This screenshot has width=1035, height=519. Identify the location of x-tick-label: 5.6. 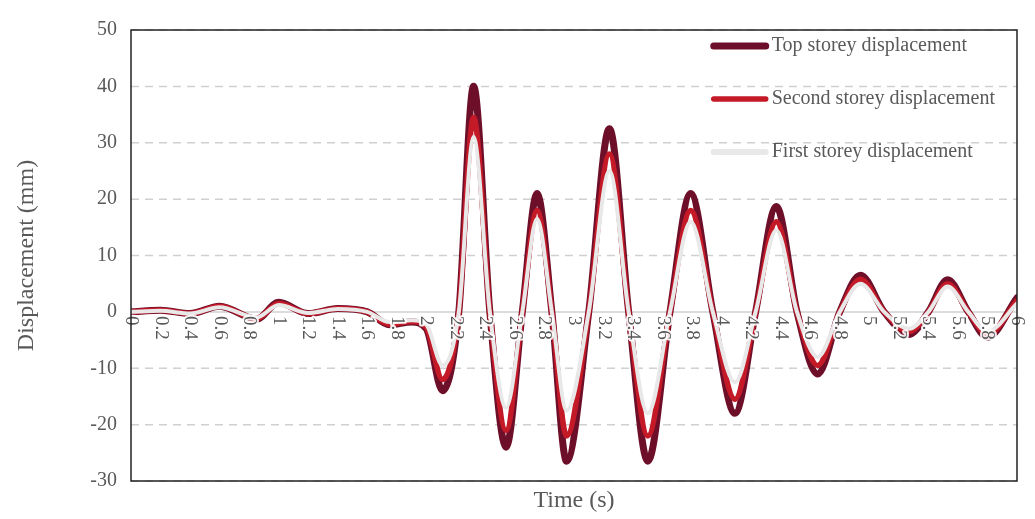
(959, 327).